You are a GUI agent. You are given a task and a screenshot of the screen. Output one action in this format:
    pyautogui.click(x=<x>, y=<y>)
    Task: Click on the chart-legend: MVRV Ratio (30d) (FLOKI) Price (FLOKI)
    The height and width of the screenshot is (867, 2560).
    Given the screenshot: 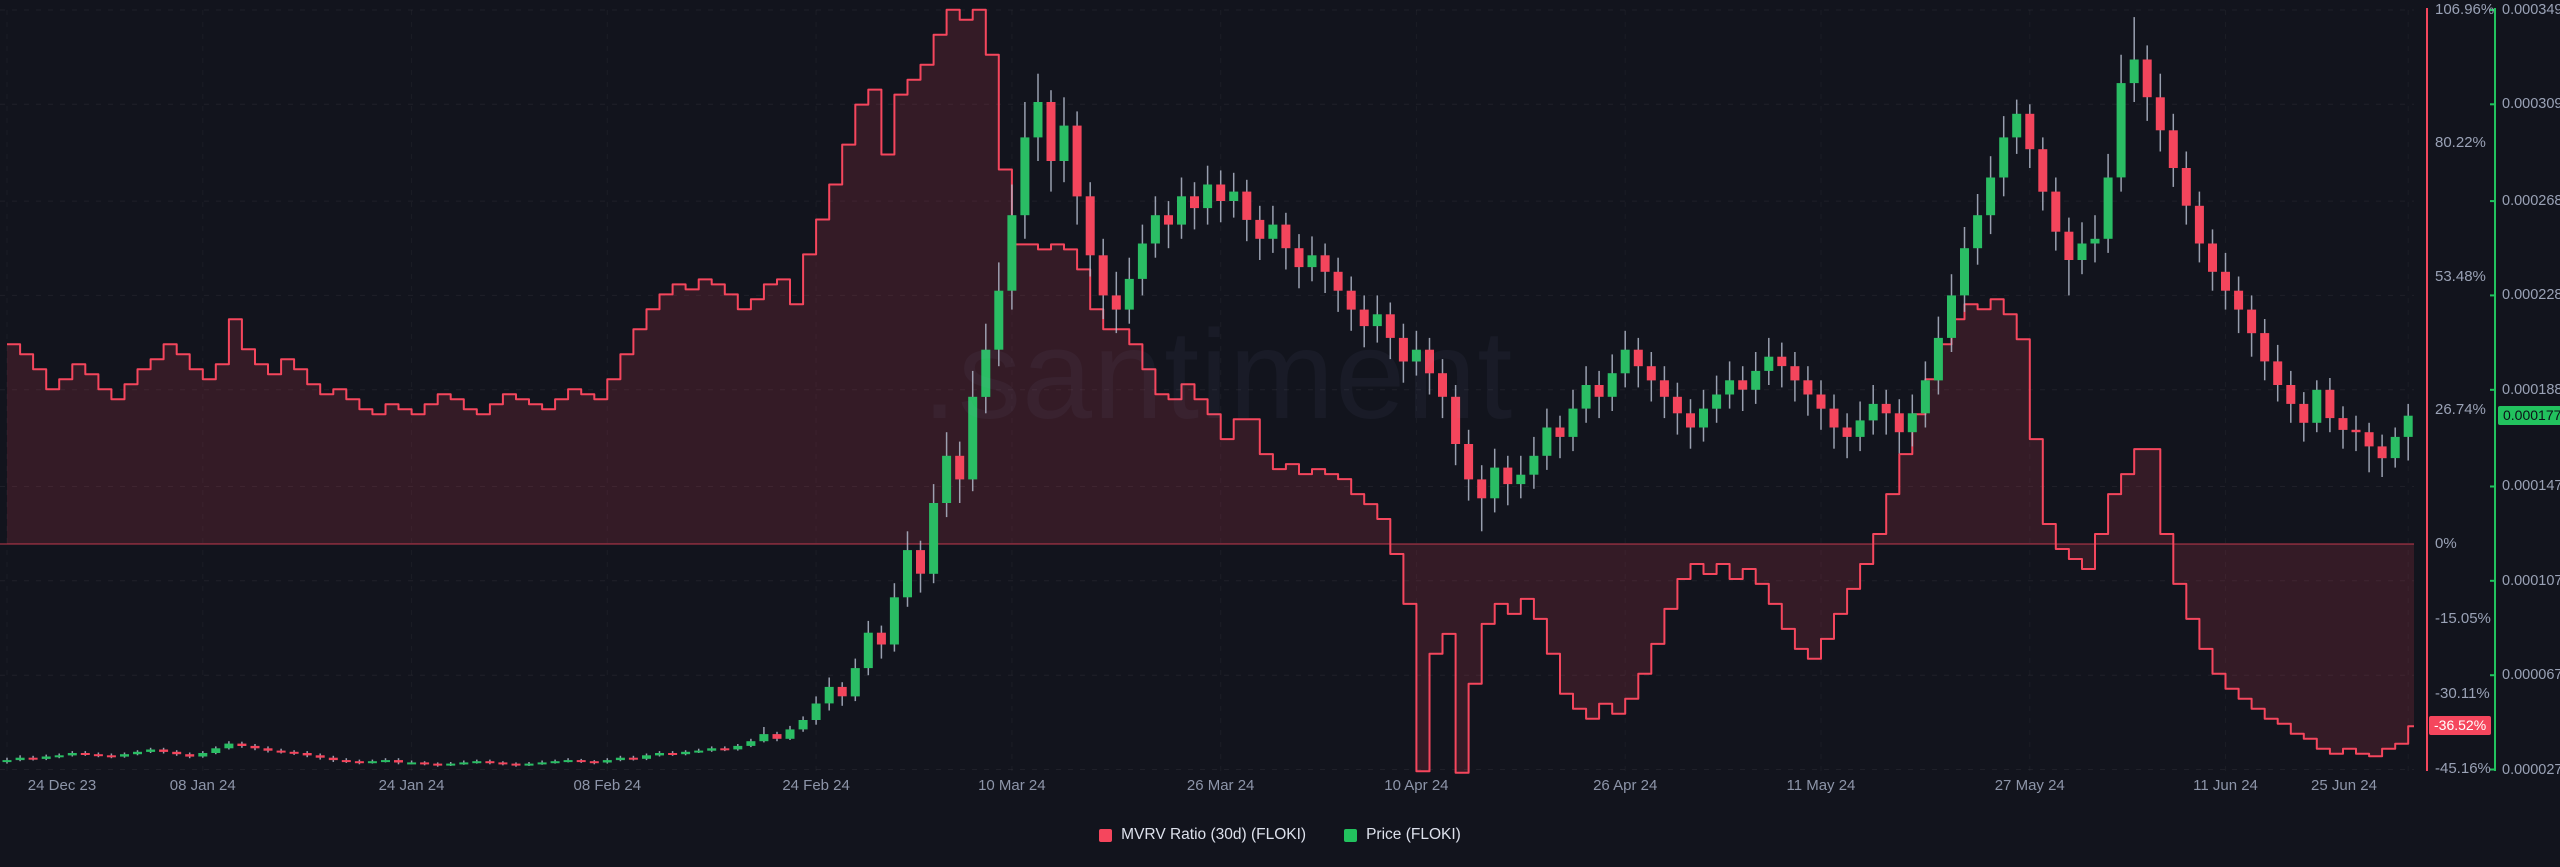 What is the action you would take?
    pyautogui.click(x=1280, y=835)
    